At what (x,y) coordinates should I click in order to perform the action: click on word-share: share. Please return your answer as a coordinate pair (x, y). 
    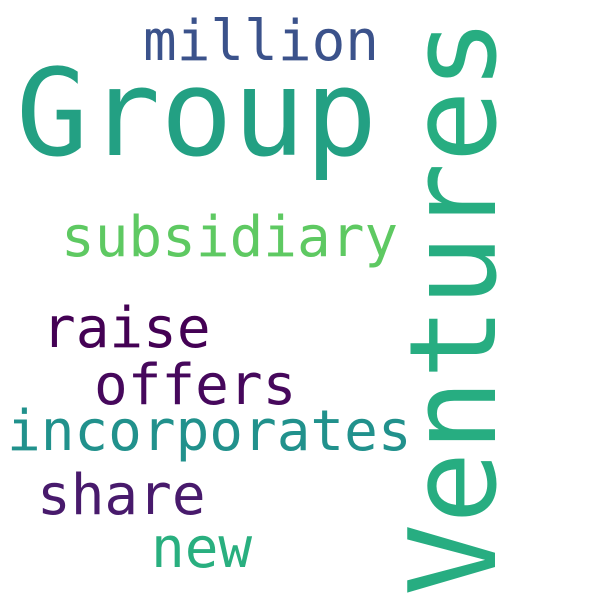
    Looking at the image, I should click on (121, 495).